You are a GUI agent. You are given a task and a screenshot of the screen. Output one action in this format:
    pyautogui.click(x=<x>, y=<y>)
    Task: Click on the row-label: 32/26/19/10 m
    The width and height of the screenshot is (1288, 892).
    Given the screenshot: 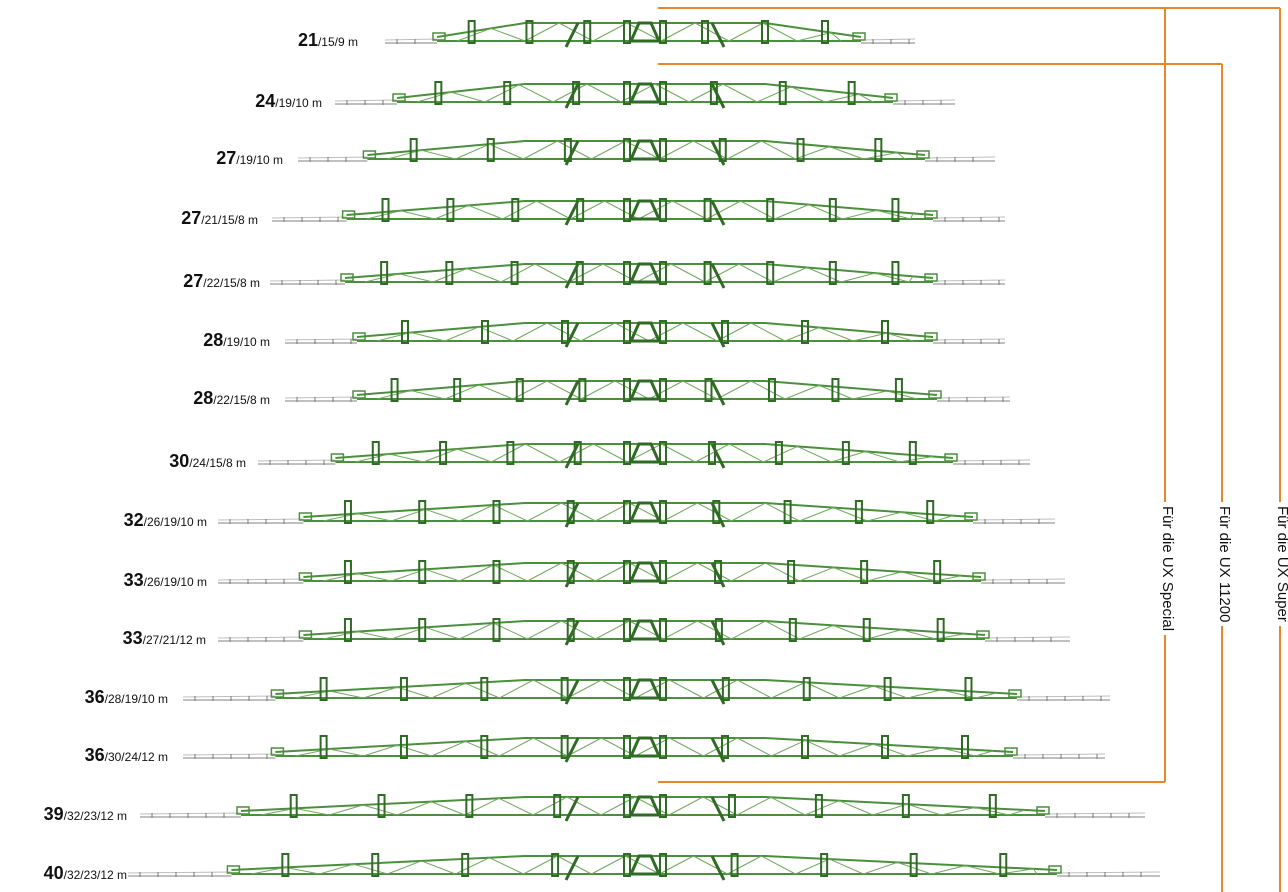 What is the action you would take?
    pyautogui.click(x=165, y=520)
    